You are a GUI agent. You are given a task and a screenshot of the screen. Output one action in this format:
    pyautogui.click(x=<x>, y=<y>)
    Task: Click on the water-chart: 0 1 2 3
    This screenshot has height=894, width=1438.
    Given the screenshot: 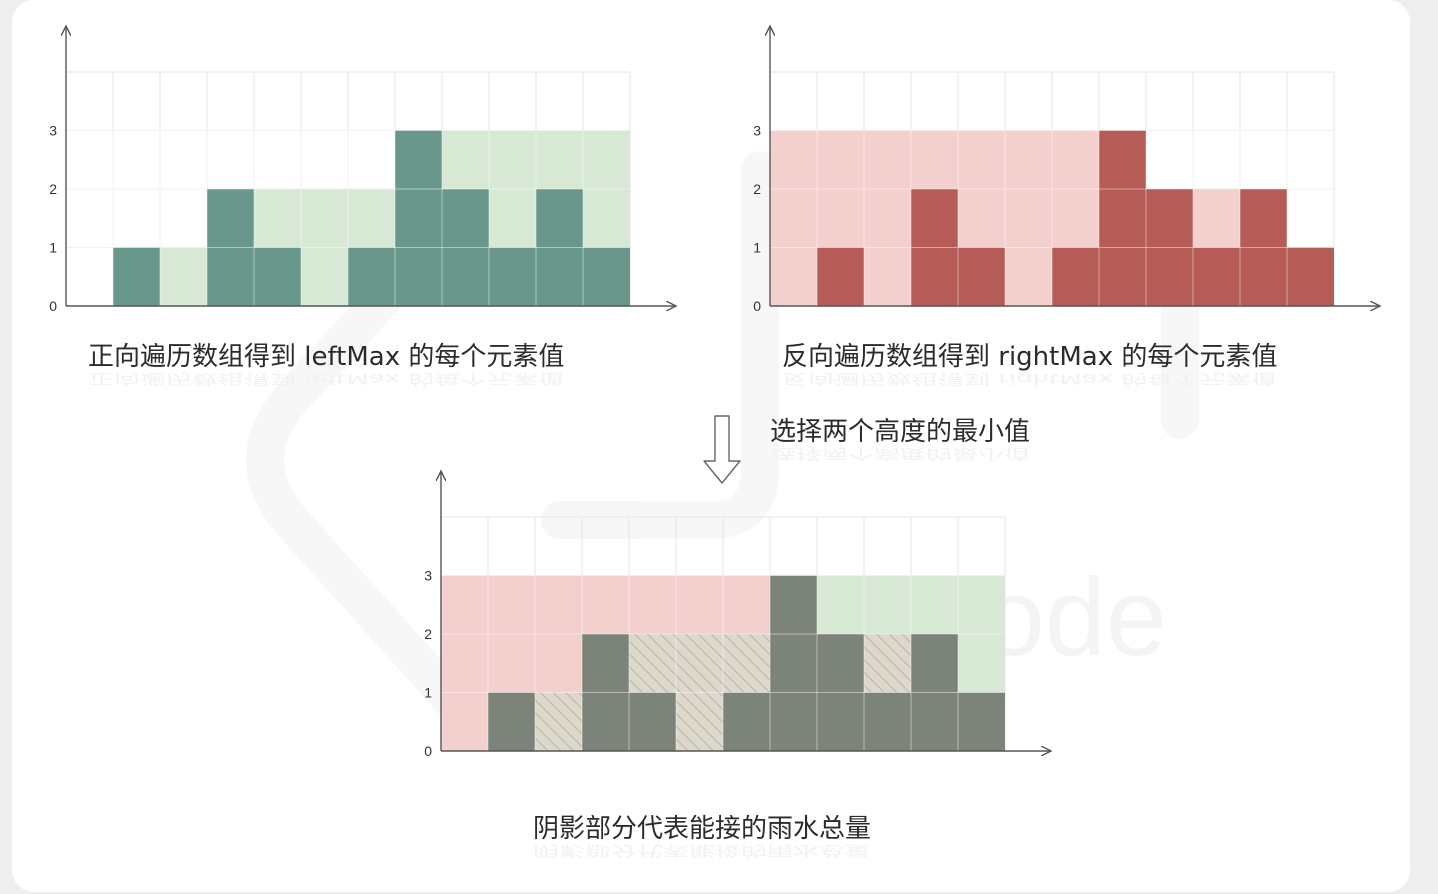 What is the action you would take?
    pyautogui.click(x=737, y=615)
    